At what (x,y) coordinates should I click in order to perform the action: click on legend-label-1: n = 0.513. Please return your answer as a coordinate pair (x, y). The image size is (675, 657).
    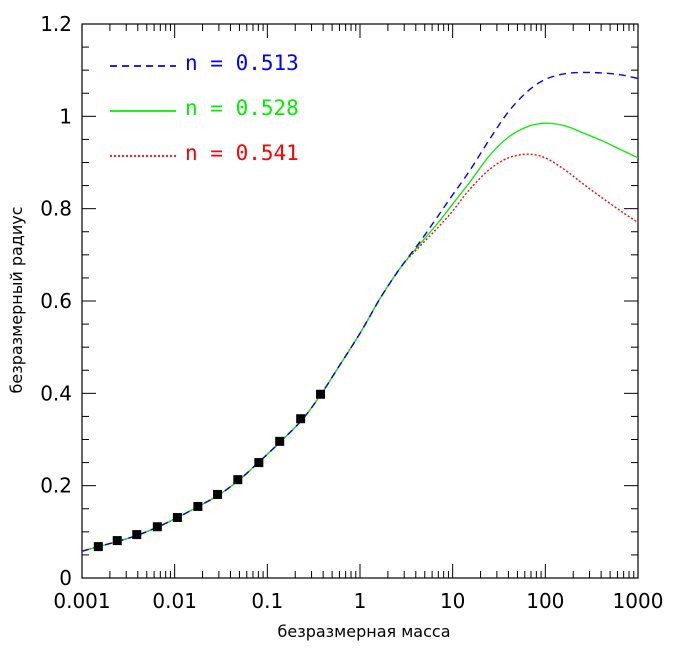
    Looking at the image, I should click on (242, 63).